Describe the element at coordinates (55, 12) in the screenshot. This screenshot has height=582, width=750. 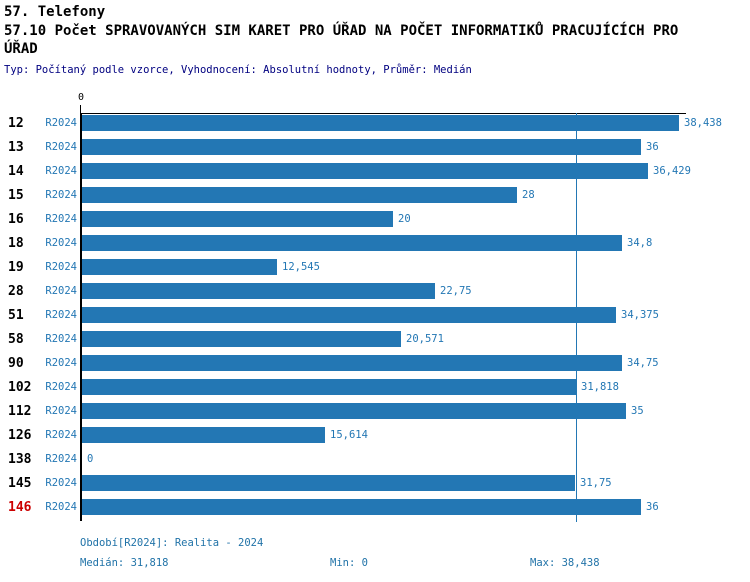
I see `page-title: 57. Telefony` at that location.